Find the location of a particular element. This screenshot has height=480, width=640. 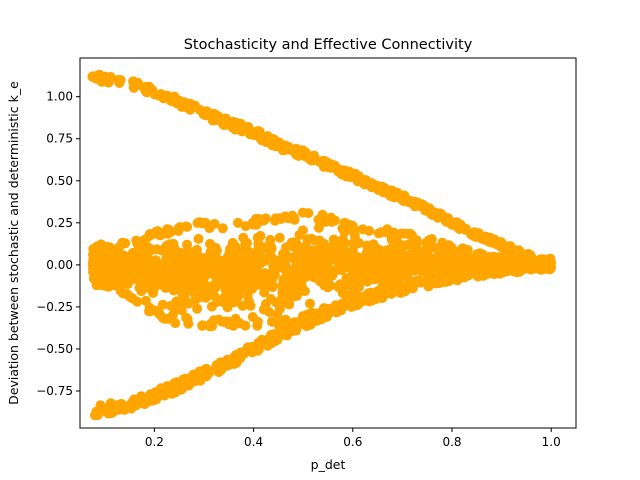

x-tick-label: 0.4 is located at coordinates (253, 442).